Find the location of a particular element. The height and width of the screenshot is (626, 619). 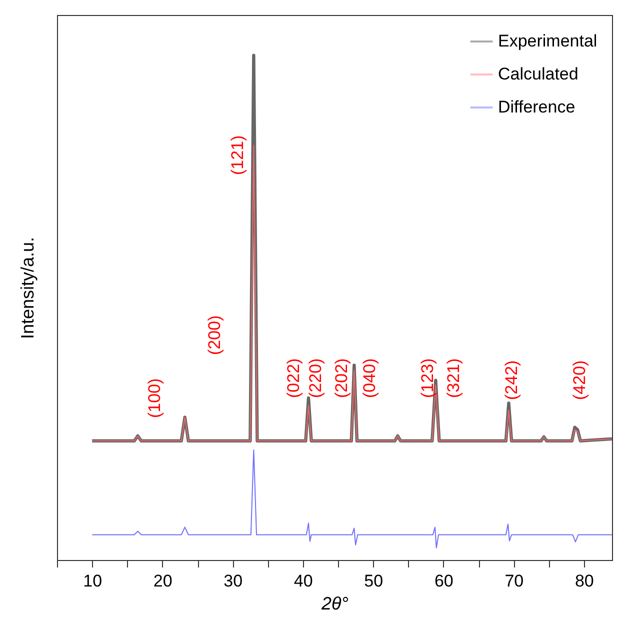

x-tick-label: 30 is located at coordinates (233, 581).